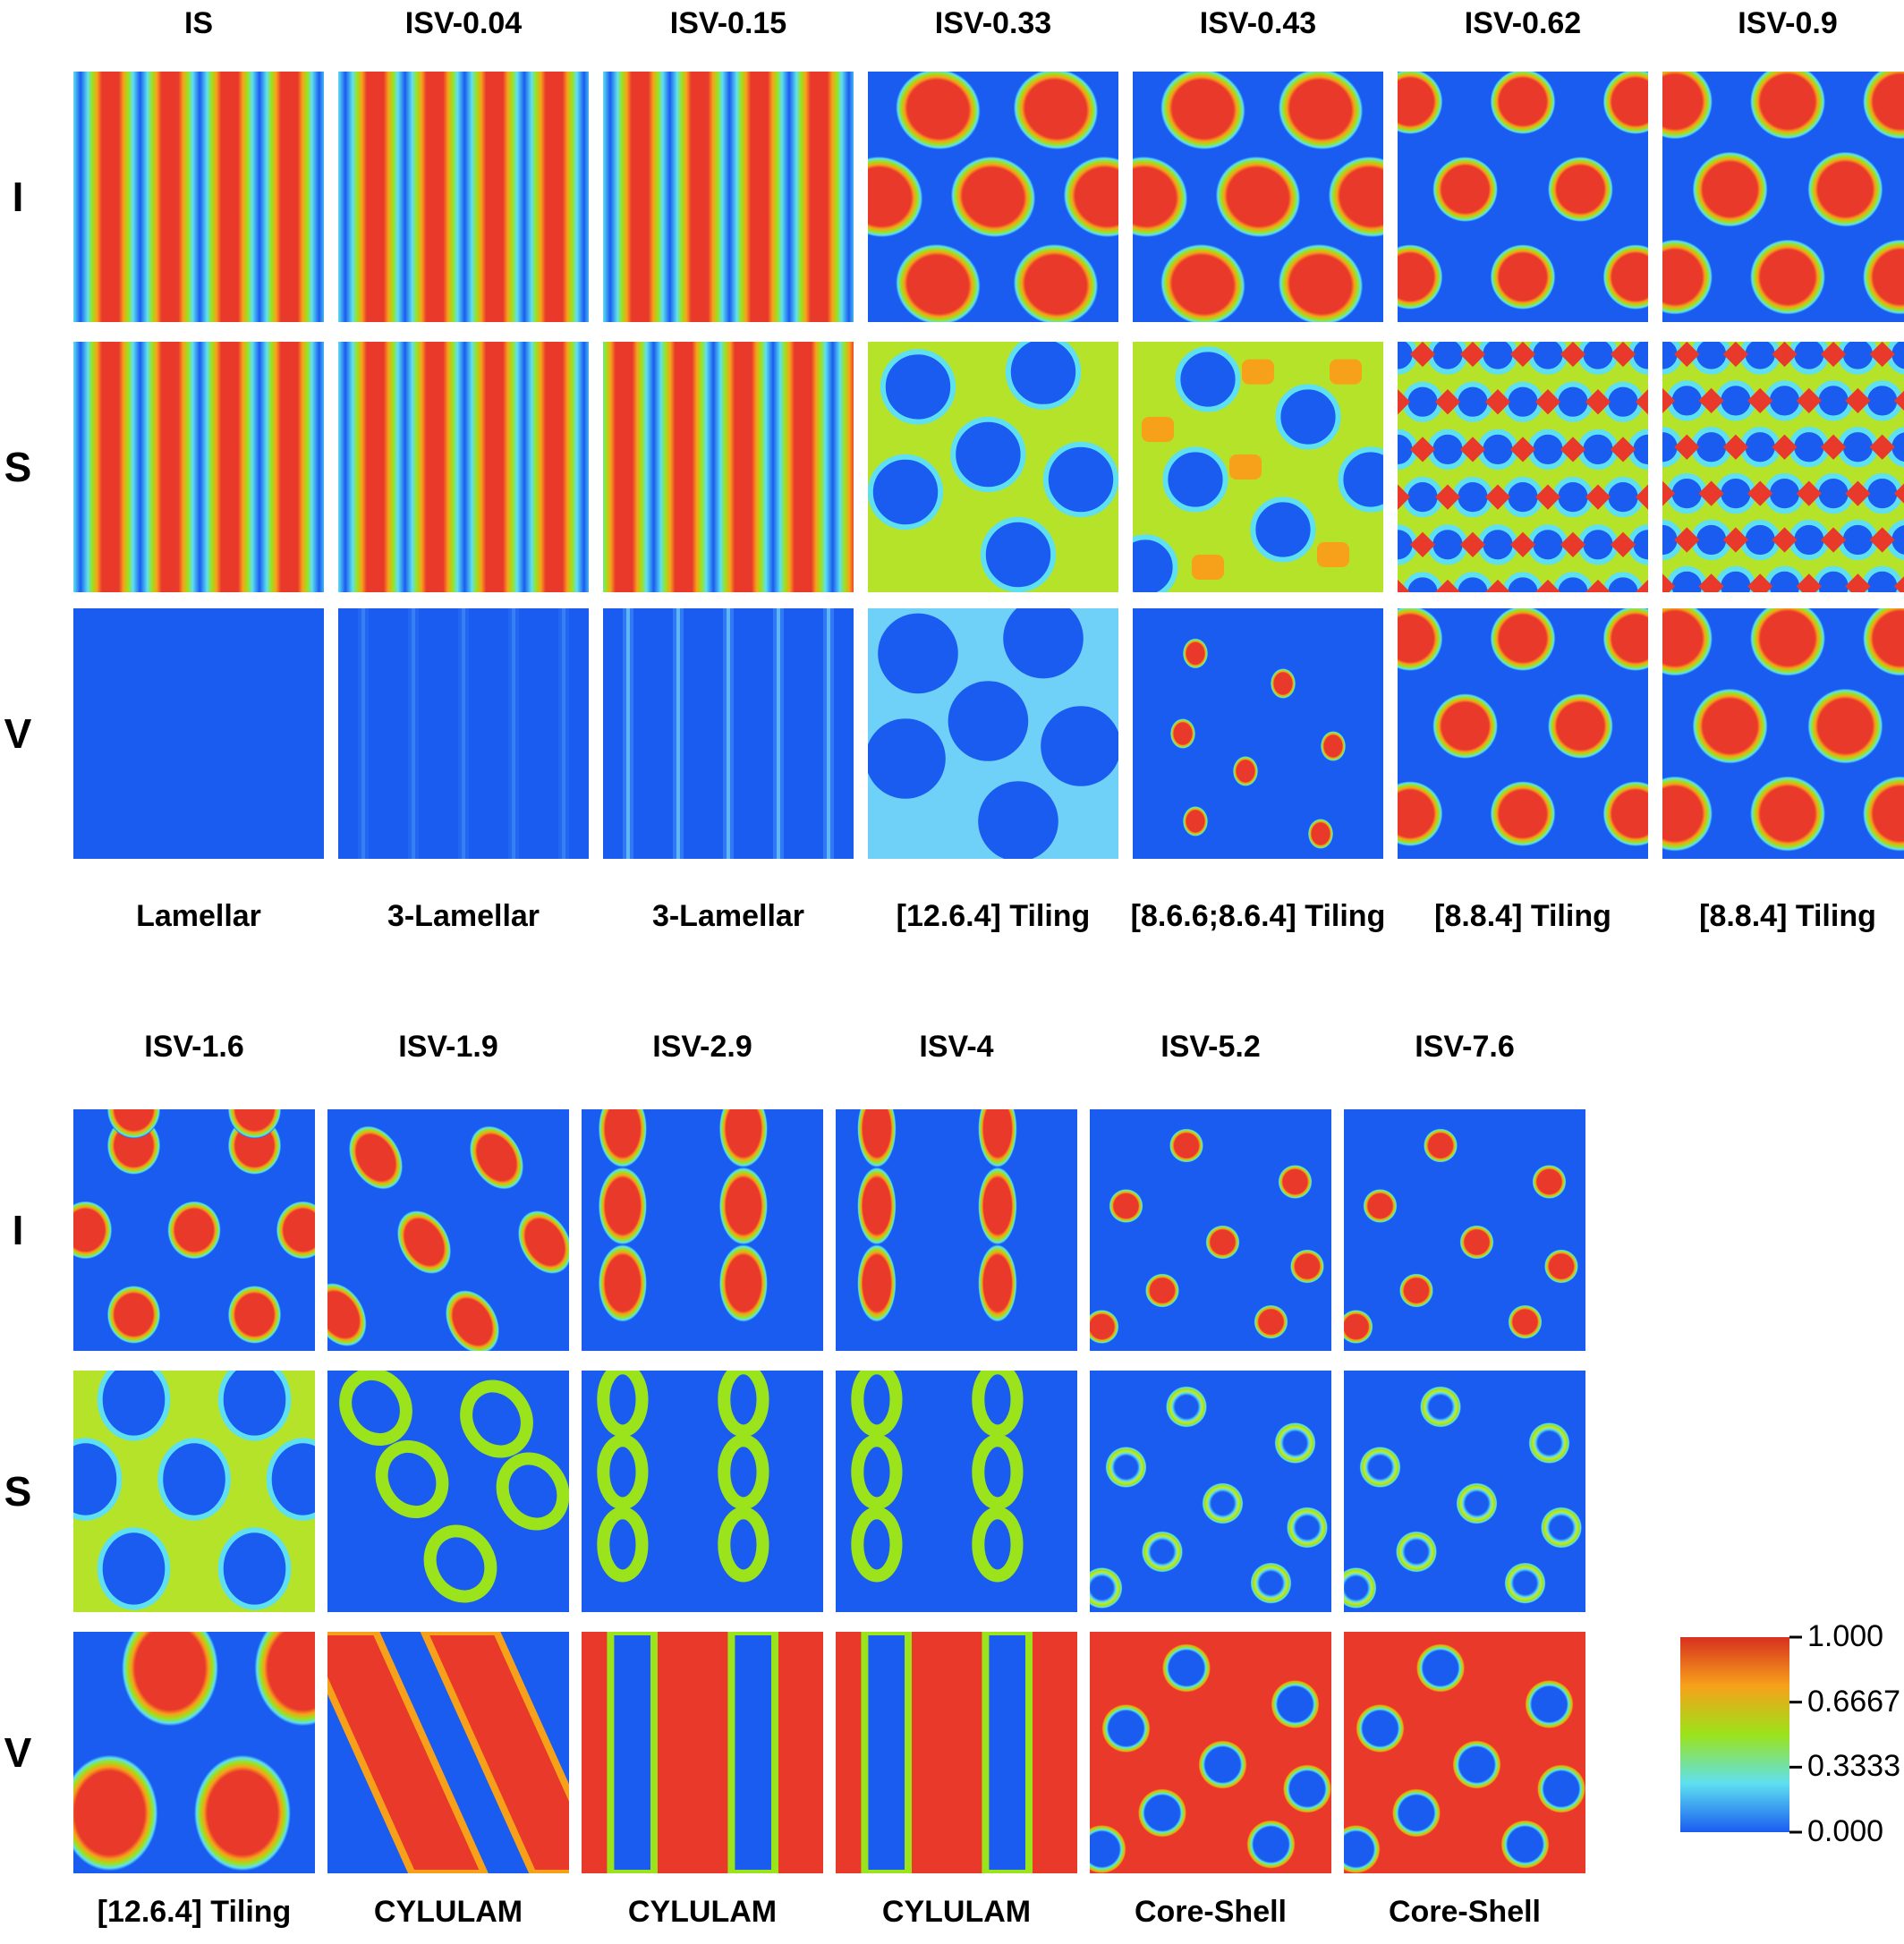 This screenshot has width=1904, height=1944. What do you see at coordinates (1845, 1831) in the screenshot?
I see `colorbar-tick-label: 0.000` at bounding box center [1845, 1831].